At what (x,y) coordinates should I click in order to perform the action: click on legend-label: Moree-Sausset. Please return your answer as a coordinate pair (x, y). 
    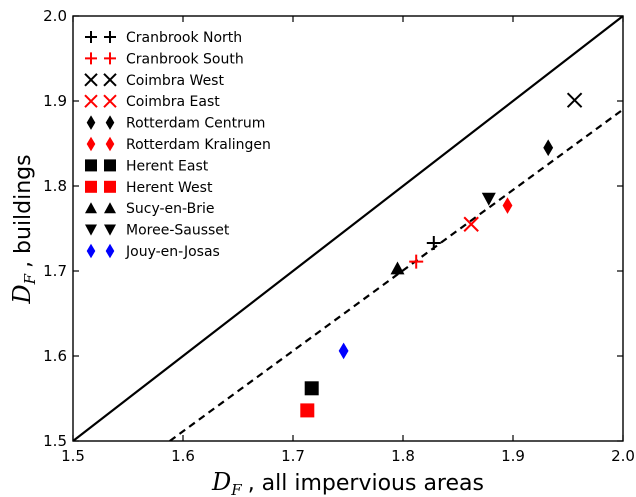
    Looking at the image, I should click on (178, 231).